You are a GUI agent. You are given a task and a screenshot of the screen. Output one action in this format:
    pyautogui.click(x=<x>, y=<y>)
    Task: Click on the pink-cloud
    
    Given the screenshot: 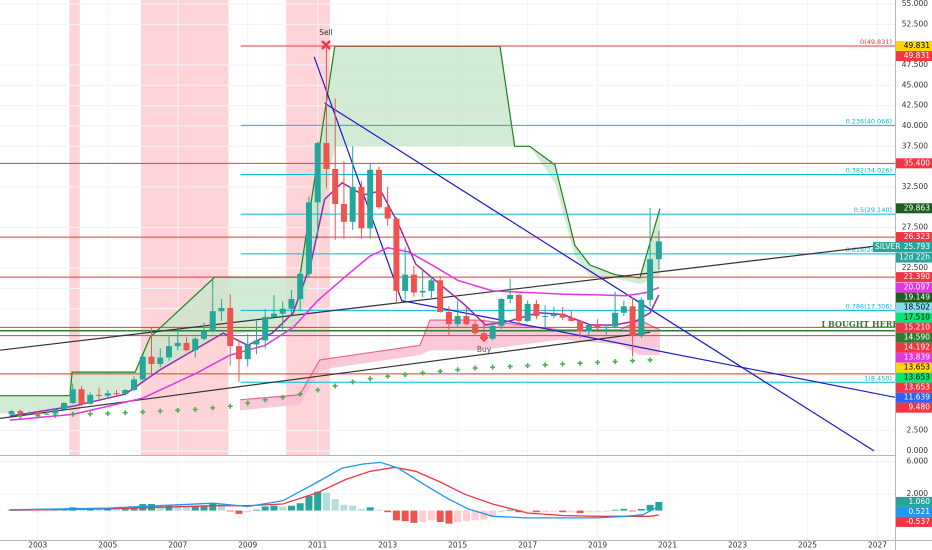 What is the action you would take?
    pyautogui.click(x=450, y=365)
    